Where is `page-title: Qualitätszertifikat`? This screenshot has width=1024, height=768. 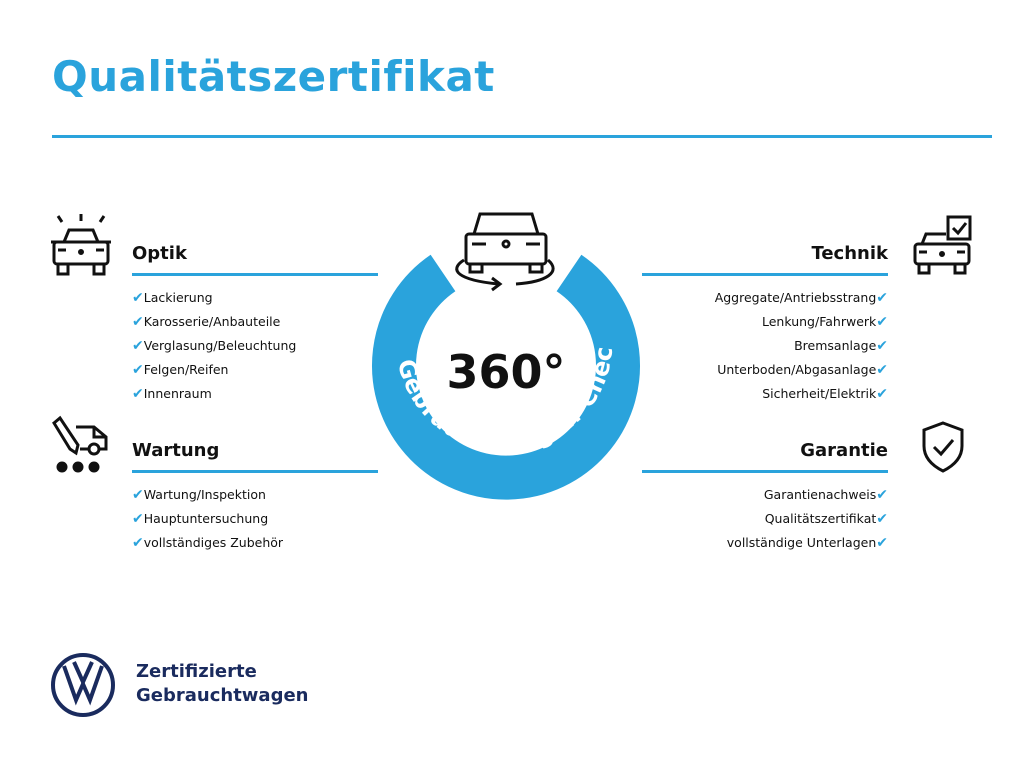
page-title: Qualitätszertifikat is located at coordinates (273, 76).